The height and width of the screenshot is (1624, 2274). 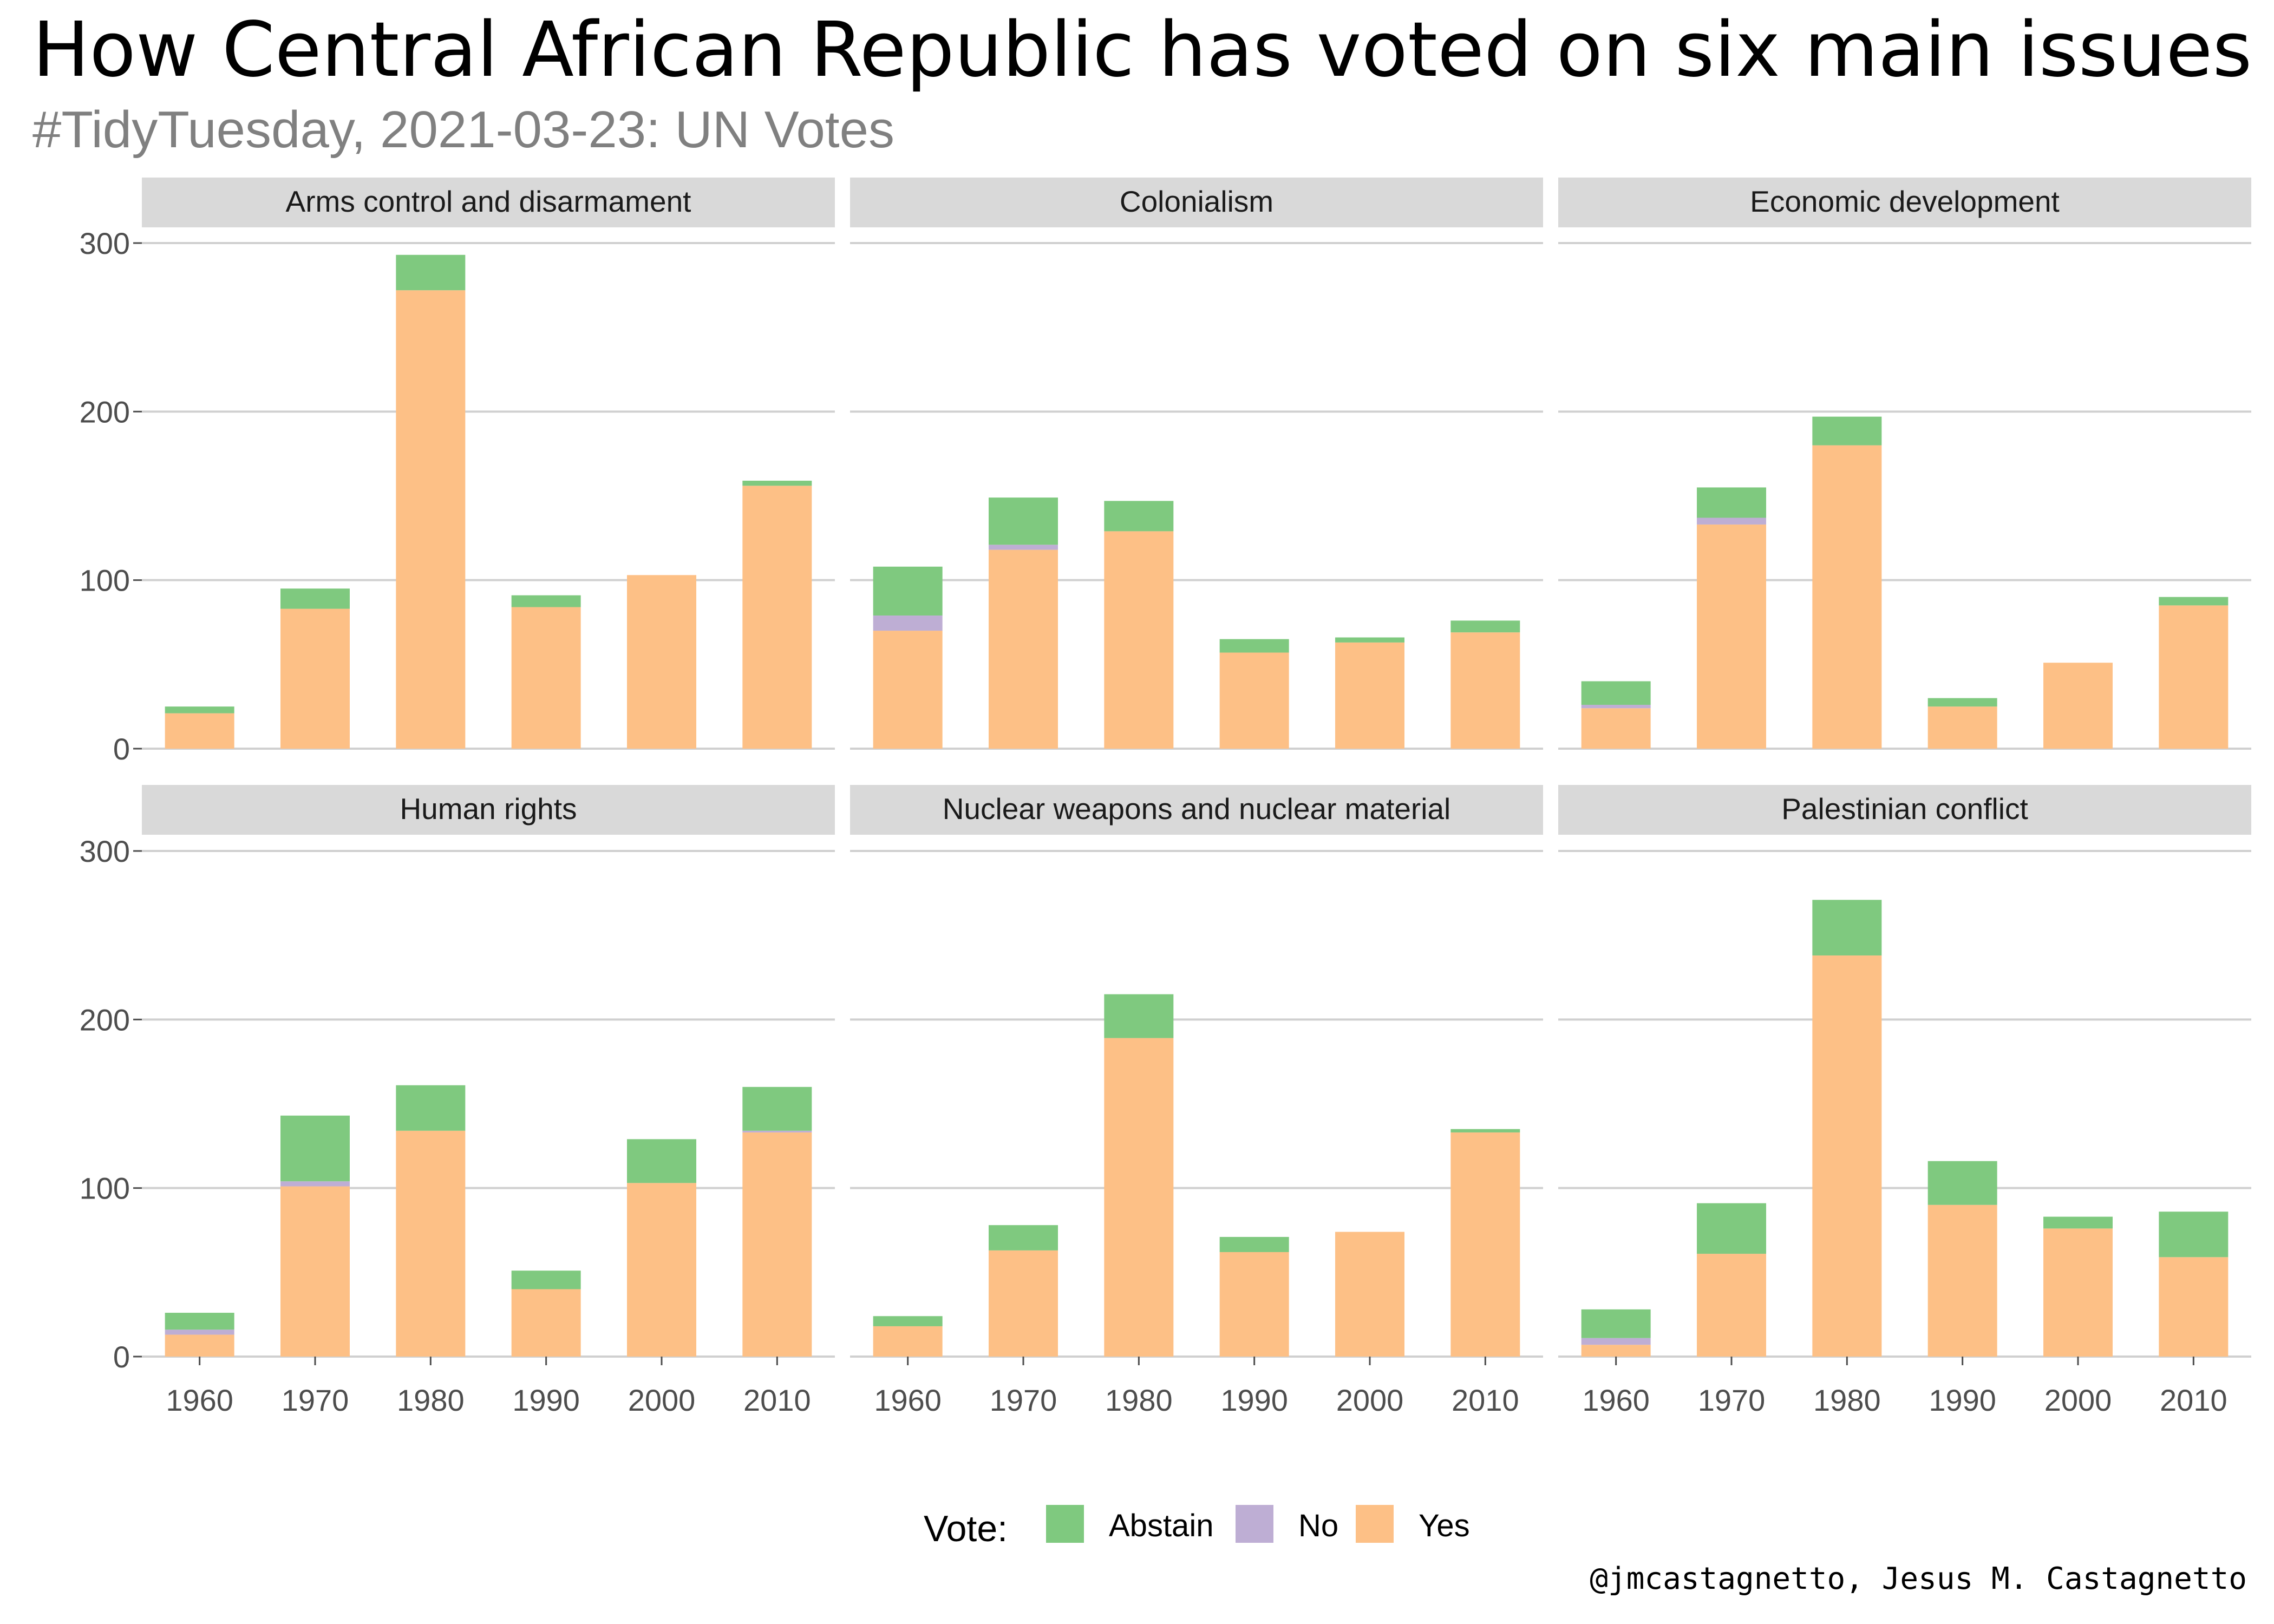 What do you see at coordinates (1255, 1524) in the screenshot?
I see `legend-key-no` at bounding box center [1255, 1524].